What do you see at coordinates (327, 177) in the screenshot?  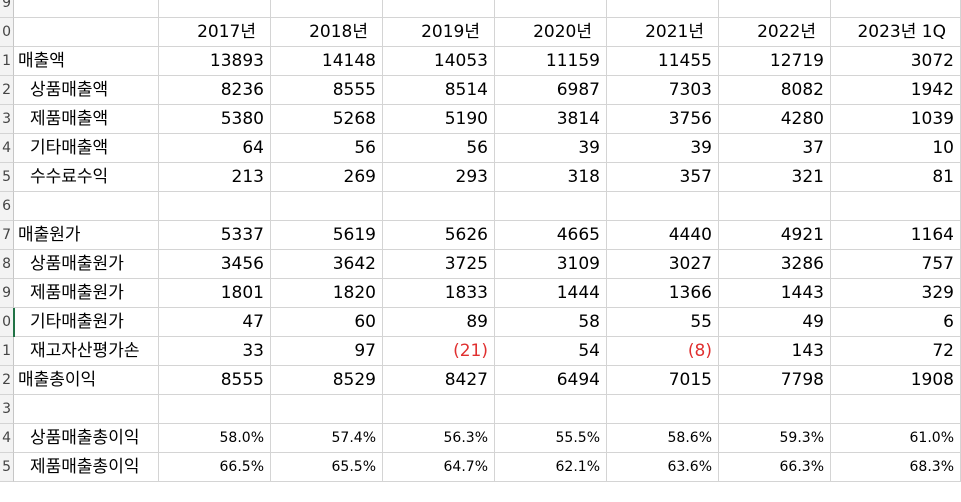 I see `value-cell: 269` at bounding box center [327, 177].